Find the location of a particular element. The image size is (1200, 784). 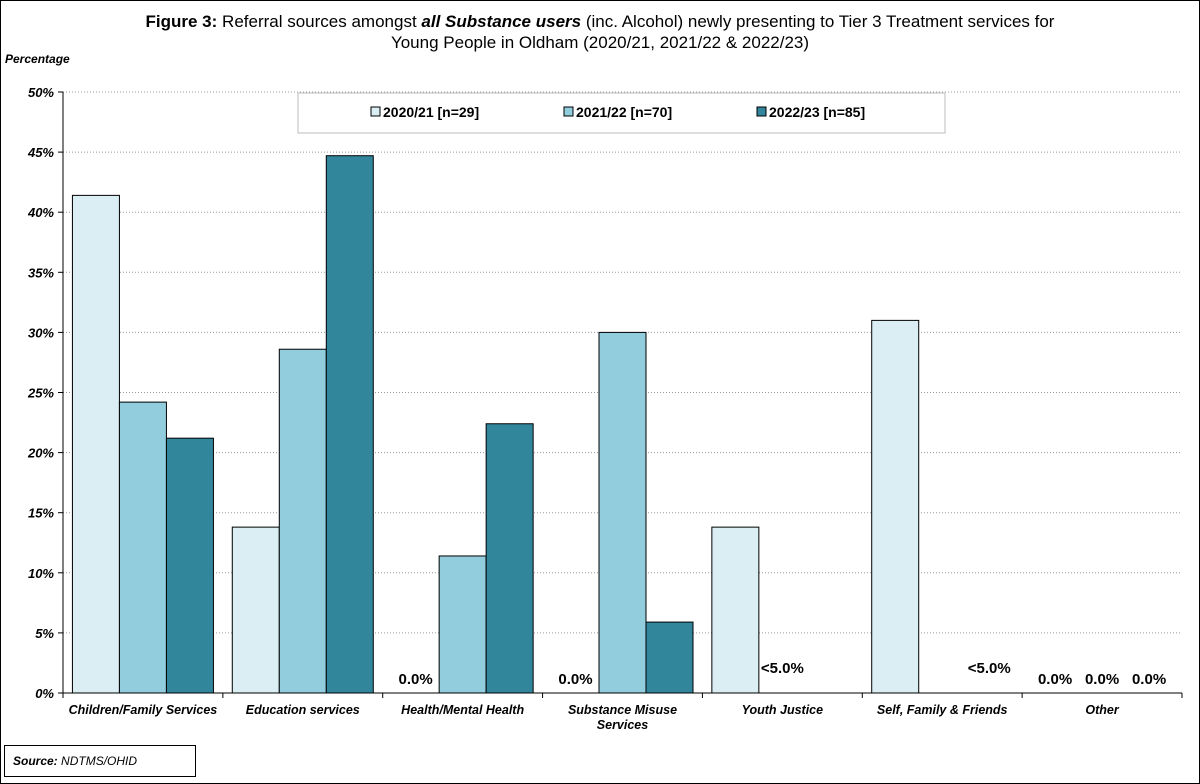

title-emphasis: all Substance users is located at coordinates (501, 21).